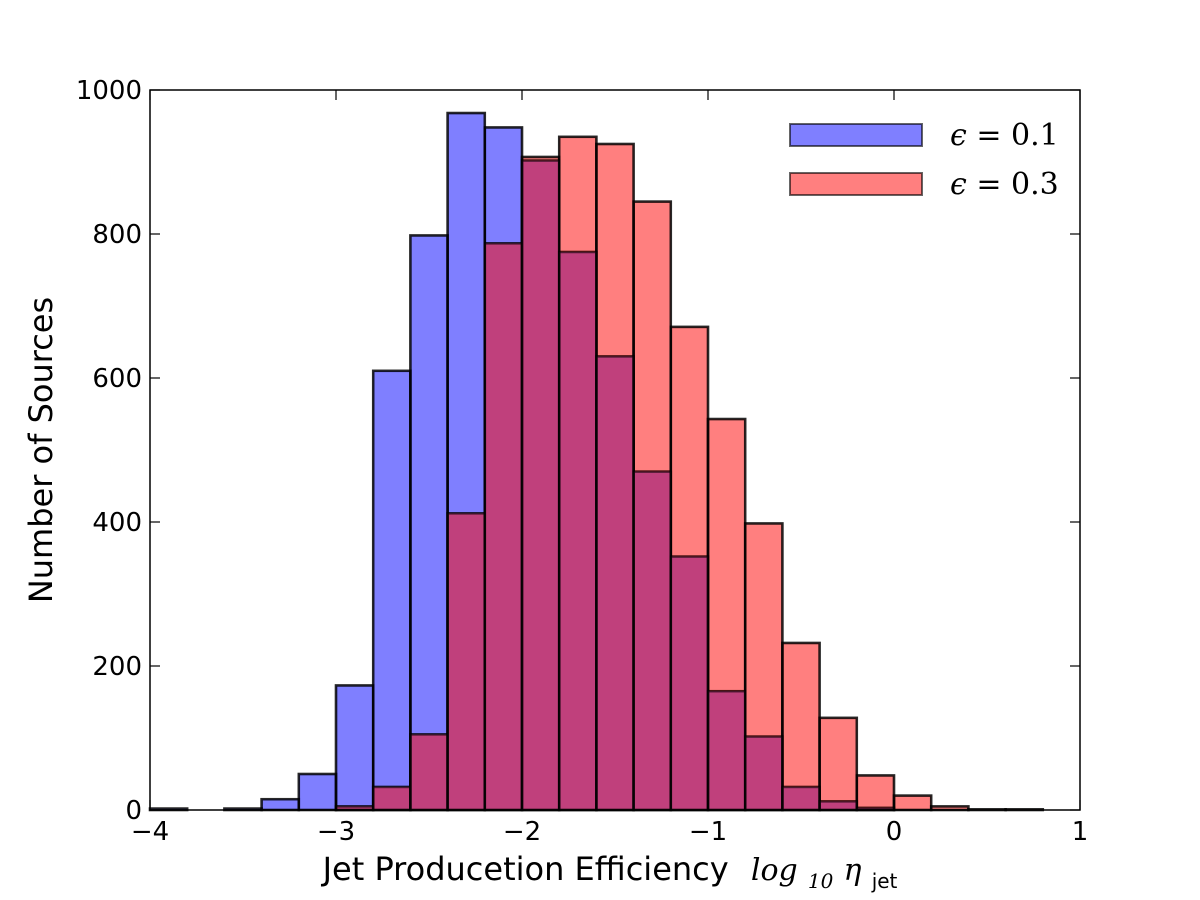  Describe the element at coordinates (708, 832) in the screenshot. I see `x-tick-label-3: −1` at that location.